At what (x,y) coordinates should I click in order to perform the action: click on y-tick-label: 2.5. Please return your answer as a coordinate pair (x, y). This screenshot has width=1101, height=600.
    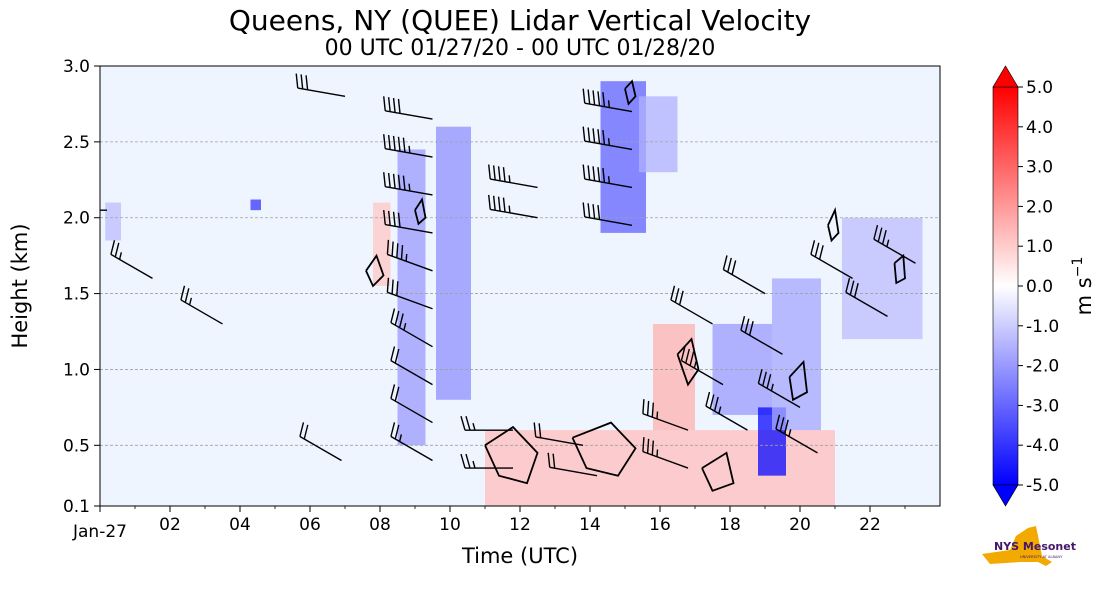
    Looking at the image, I should click on (76, 143).